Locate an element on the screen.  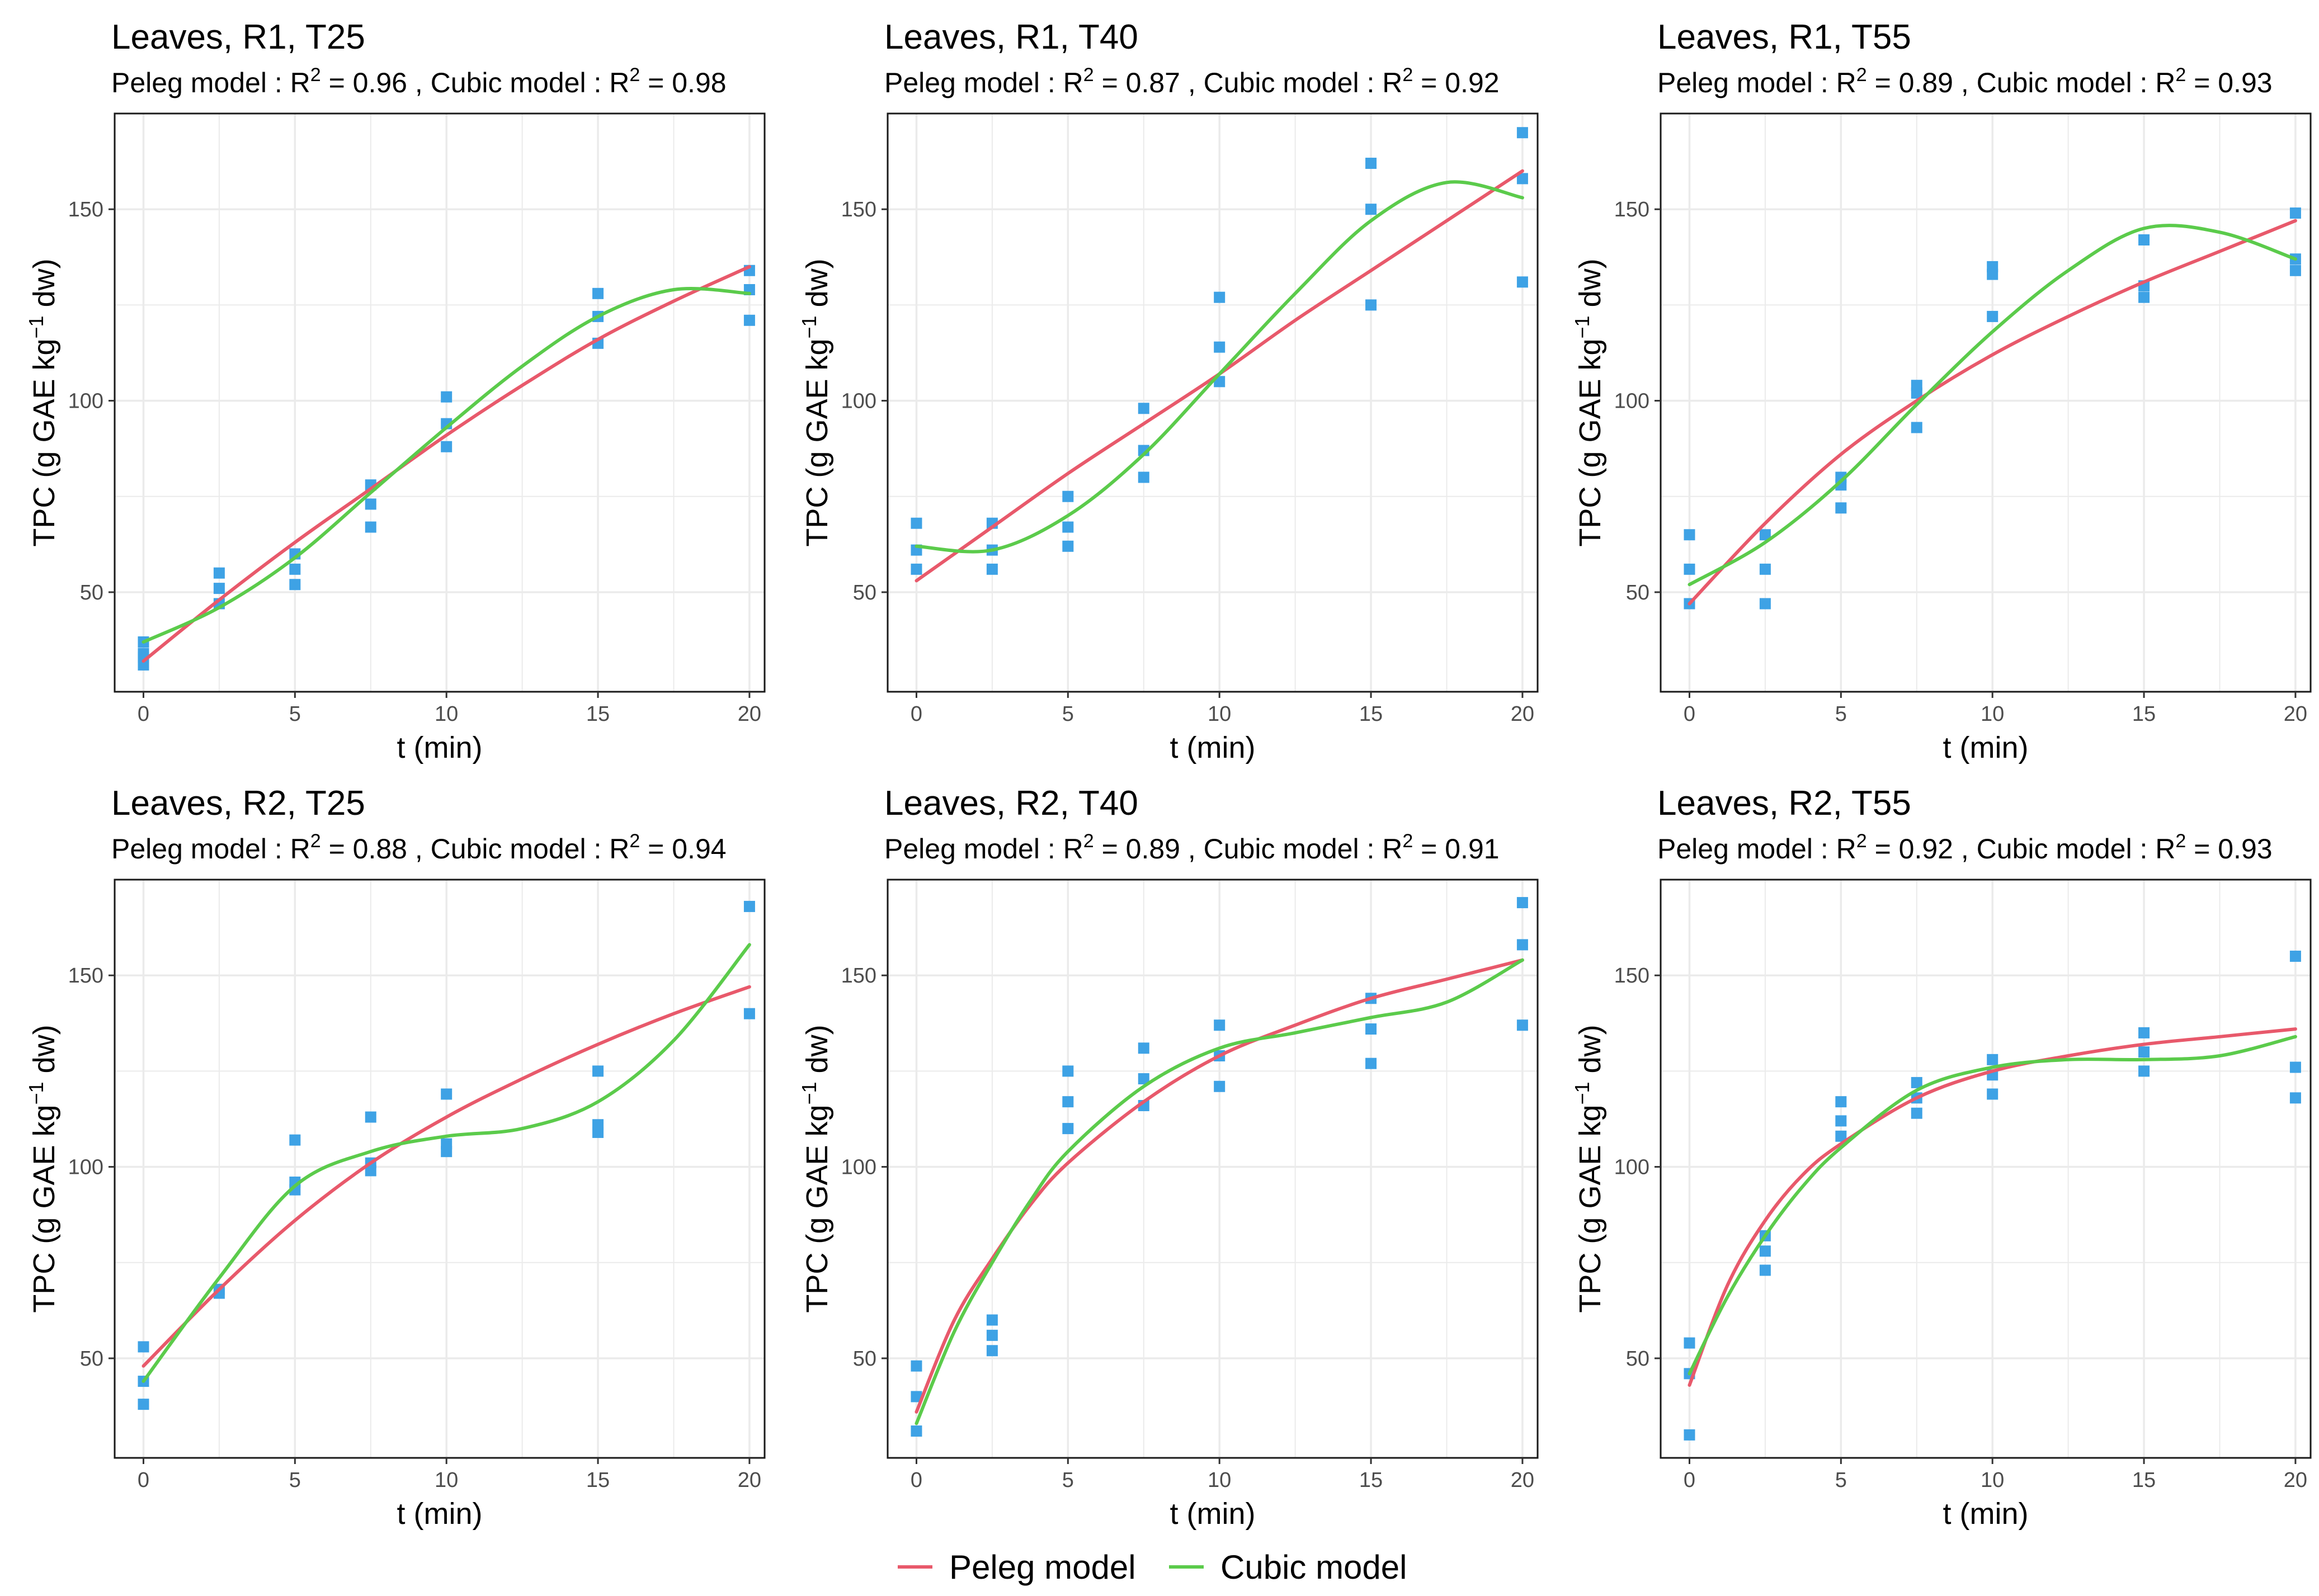
panel-title: Leaves, R2, T25 is located at coordinates (238, 803).